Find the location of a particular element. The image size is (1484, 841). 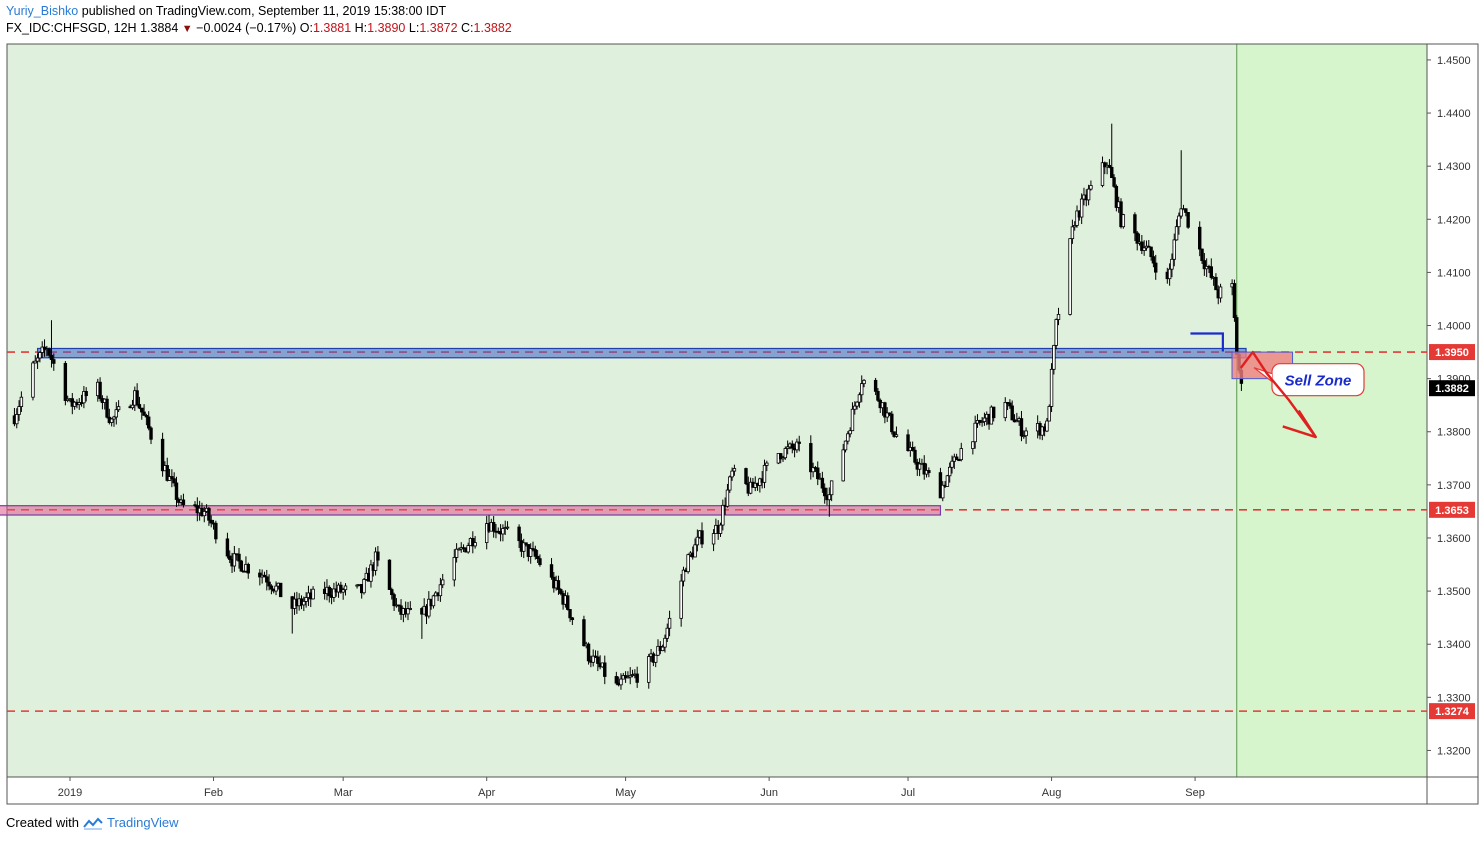

x-tick-label: May is located at coordinates (625, 793).